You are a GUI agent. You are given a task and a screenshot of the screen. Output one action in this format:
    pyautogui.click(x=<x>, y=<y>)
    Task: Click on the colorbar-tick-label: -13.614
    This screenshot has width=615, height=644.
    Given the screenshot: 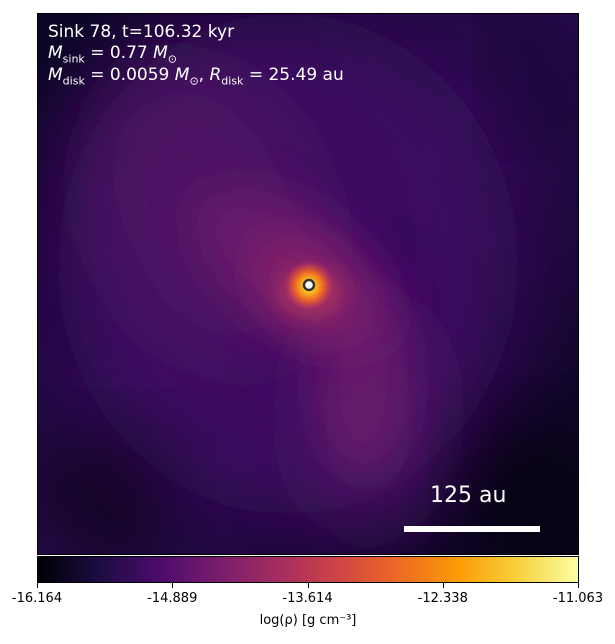 What is the action you would take?
    pyautogui.click(x=307, y=598)
    